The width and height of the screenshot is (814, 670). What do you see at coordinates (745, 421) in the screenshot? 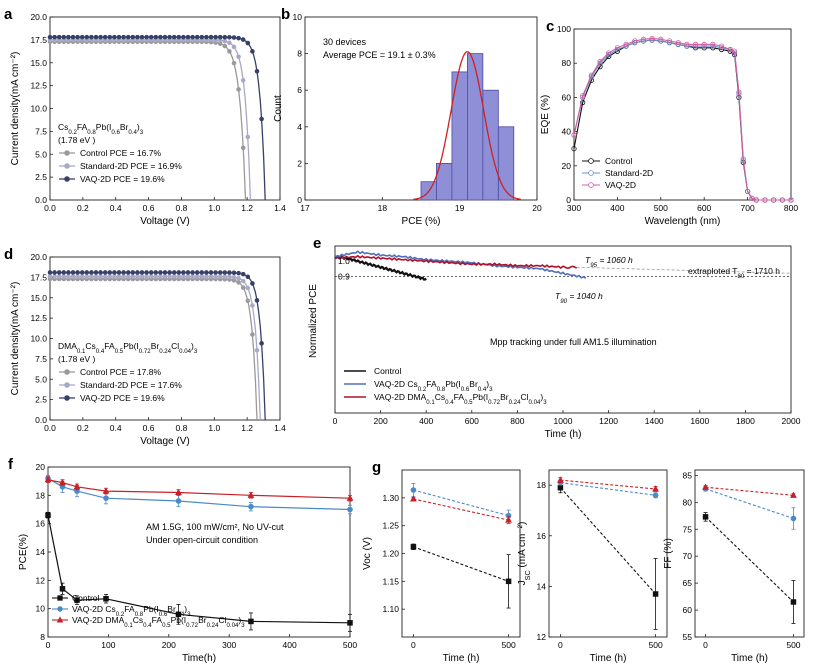
I see `x-tick-label: 1800` at bounding box center [745, 421].